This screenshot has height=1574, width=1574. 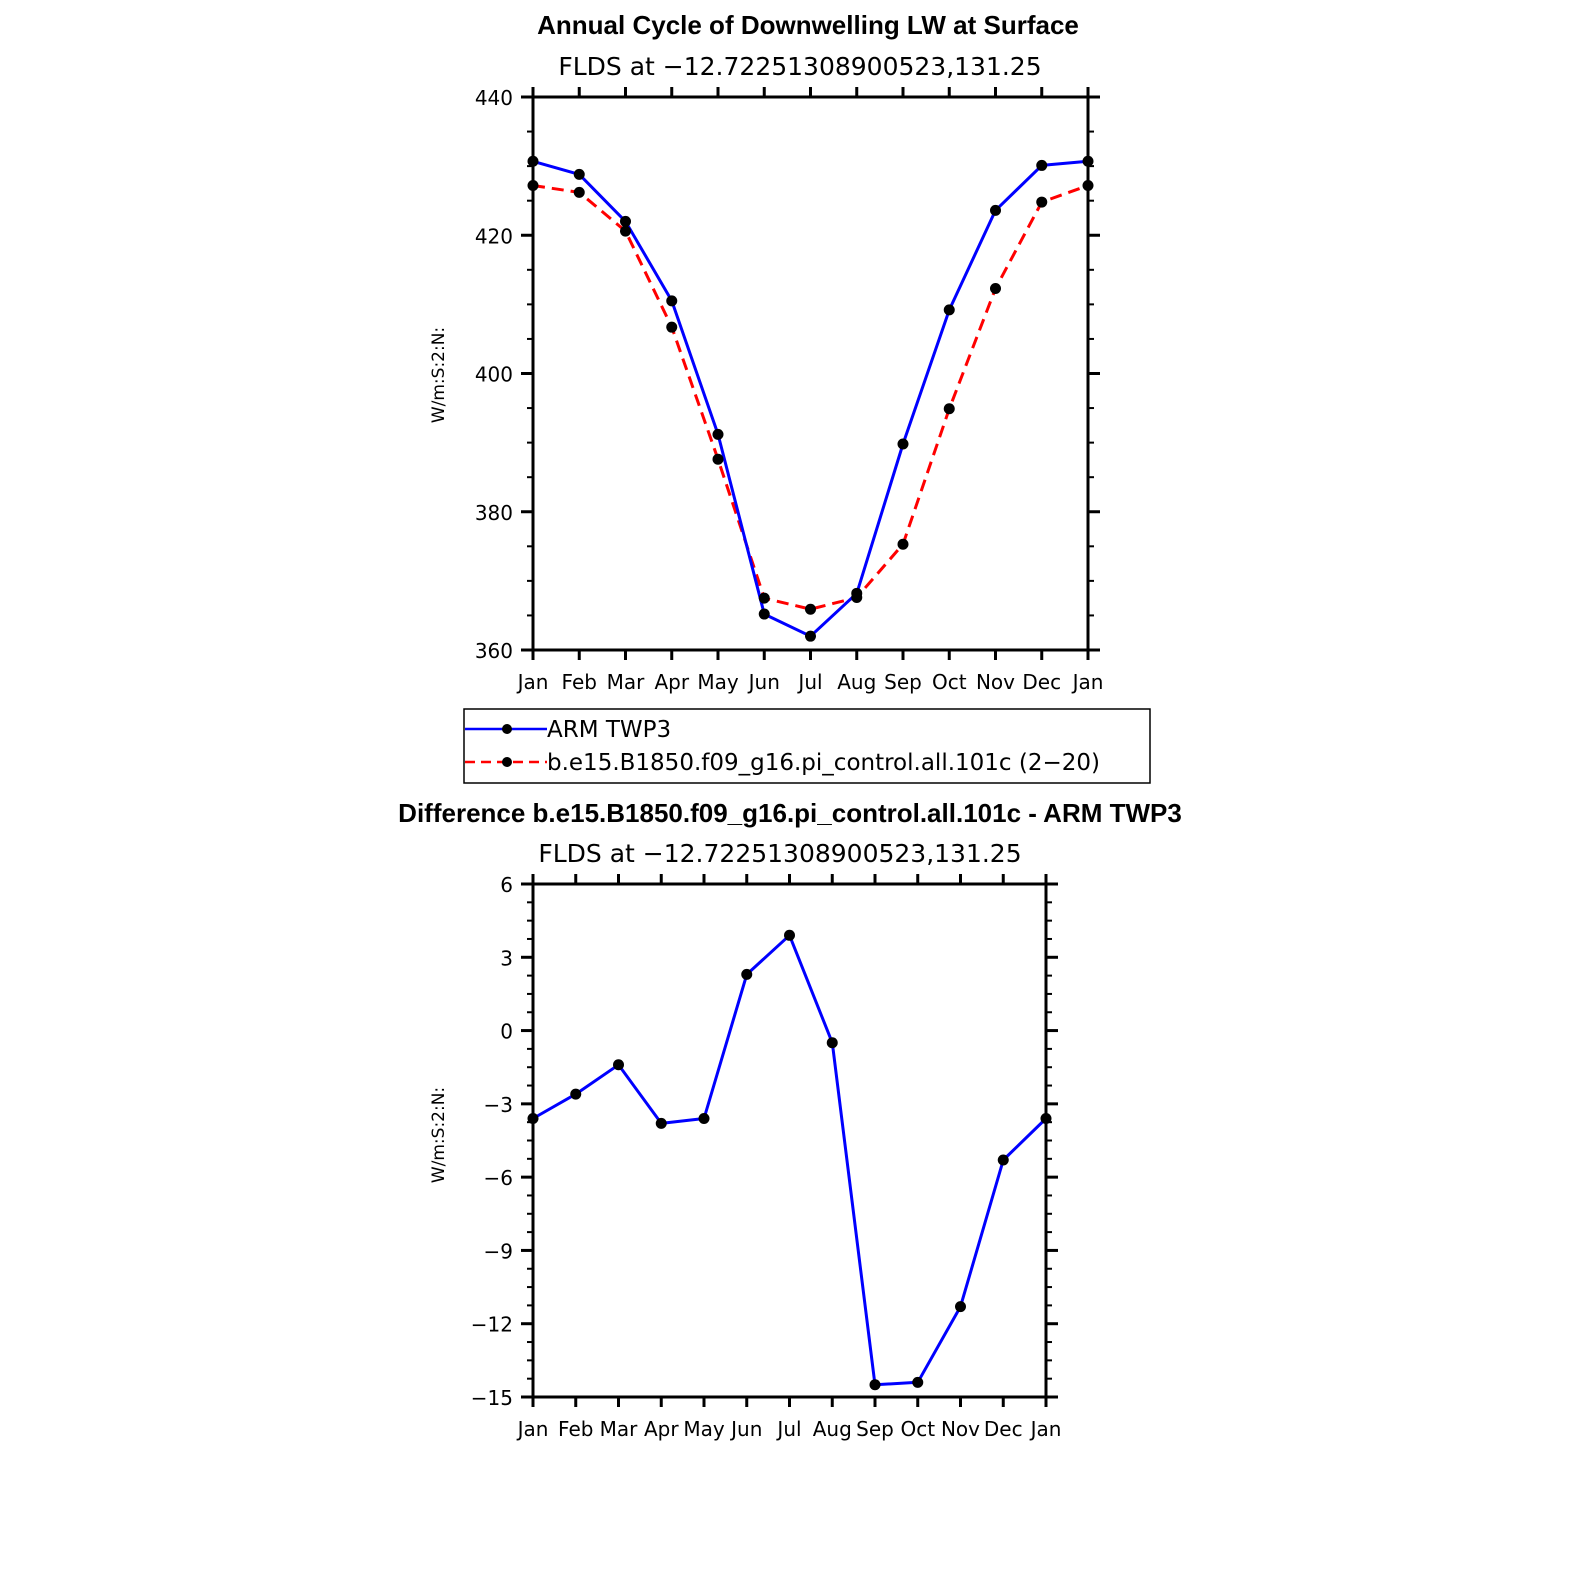 I want to click on legend-box, so click(x=807, y=746).